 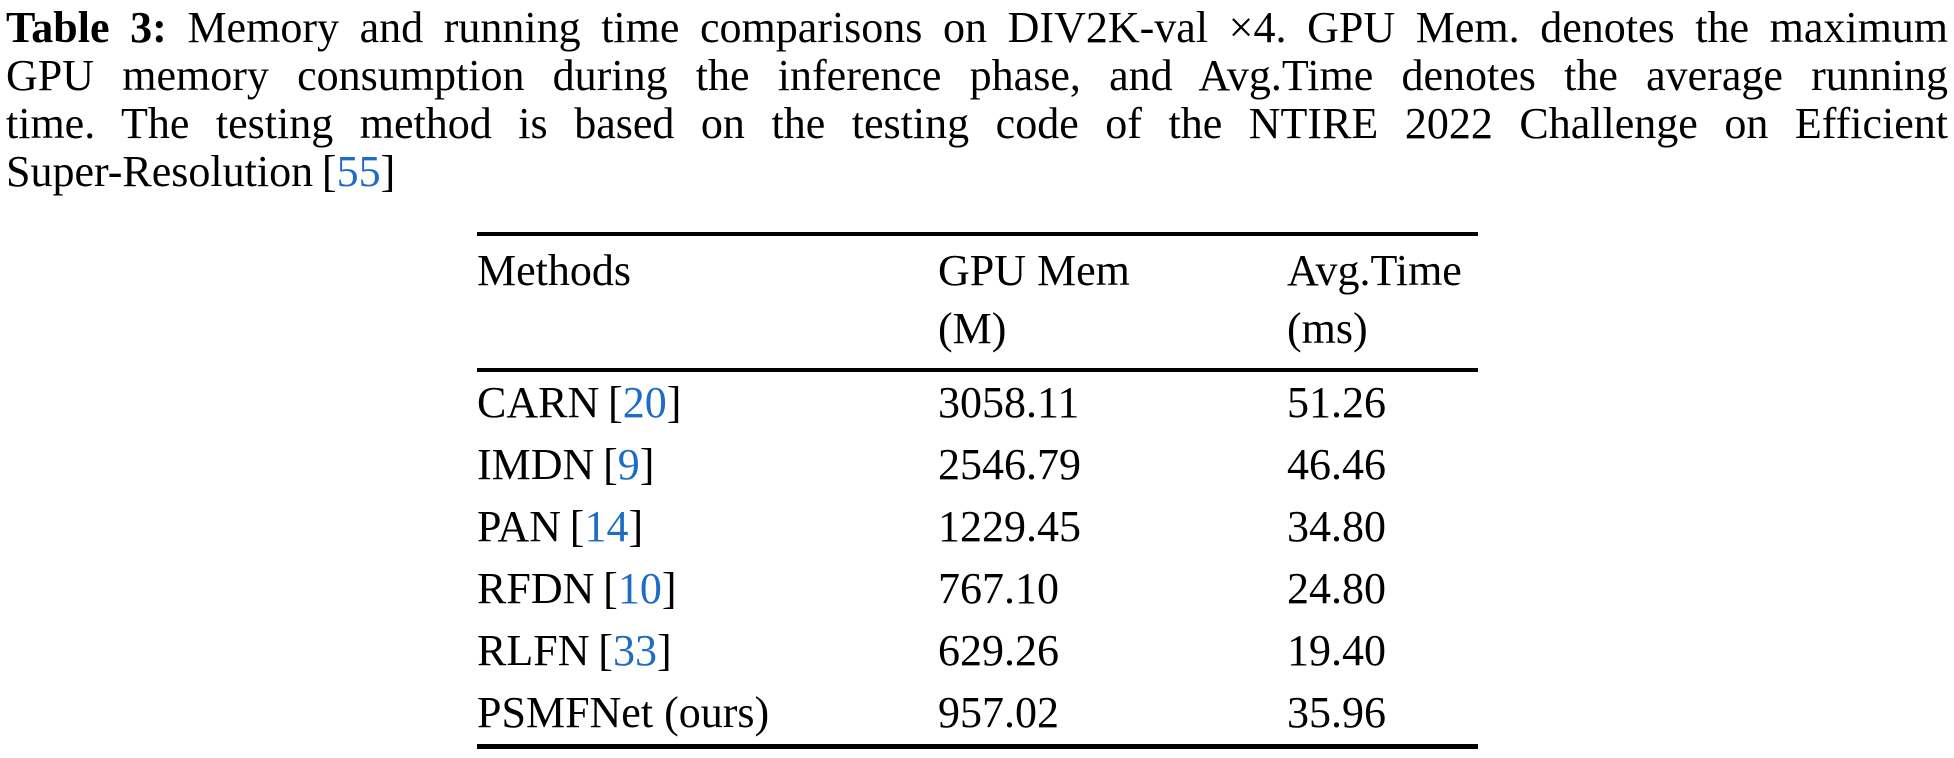 I want to click on column-header-avg-time: Avg.Time (ms), so click(x=1382, y=300).